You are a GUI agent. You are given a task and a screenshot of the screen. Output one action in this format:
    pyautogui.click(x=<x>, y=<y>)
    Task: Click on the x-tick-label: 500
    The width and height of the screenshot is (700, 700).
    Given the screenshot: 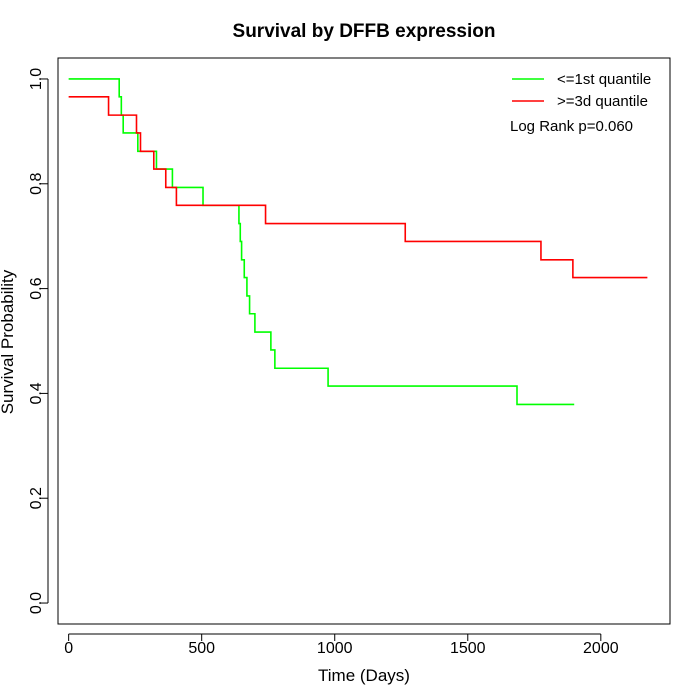 What is the action you would take?
    pyautogui.click(x=201, y=648)
    